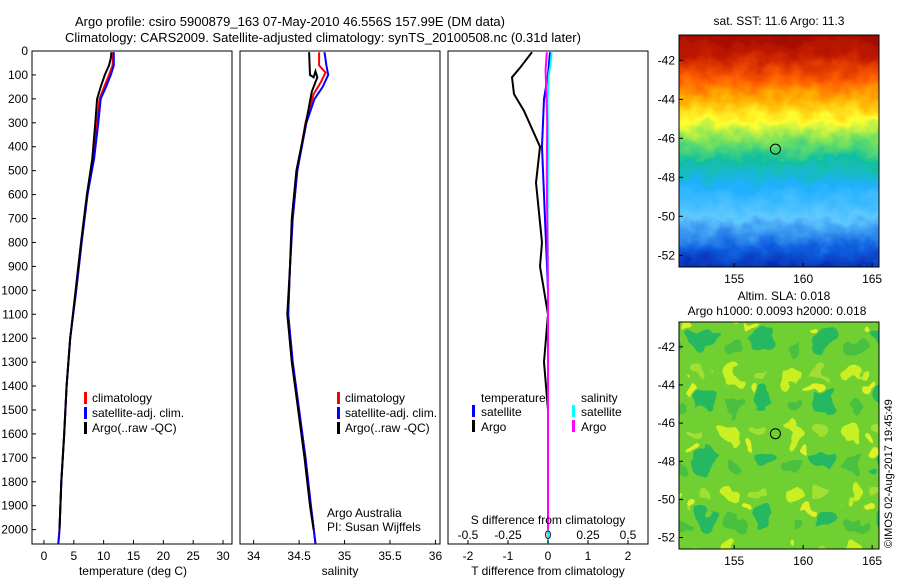  I want to click on depth-tick-label: 1900, so click(14, 506).